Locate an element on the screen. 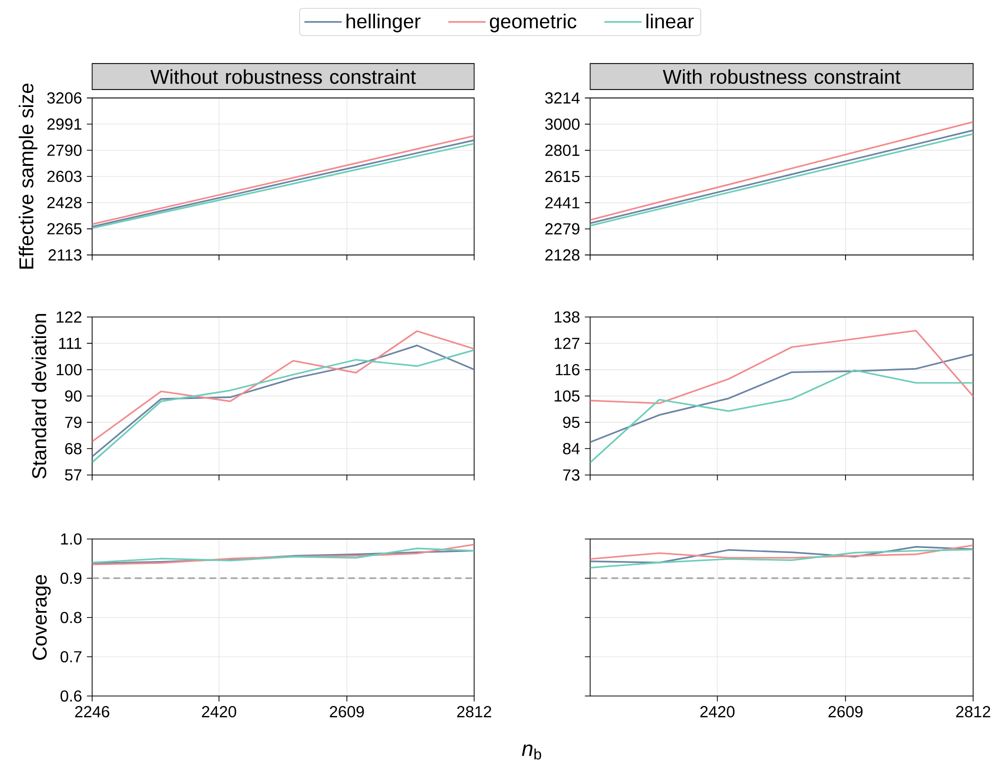  y-tick-label: 73 is located at coordinates (571, 475).